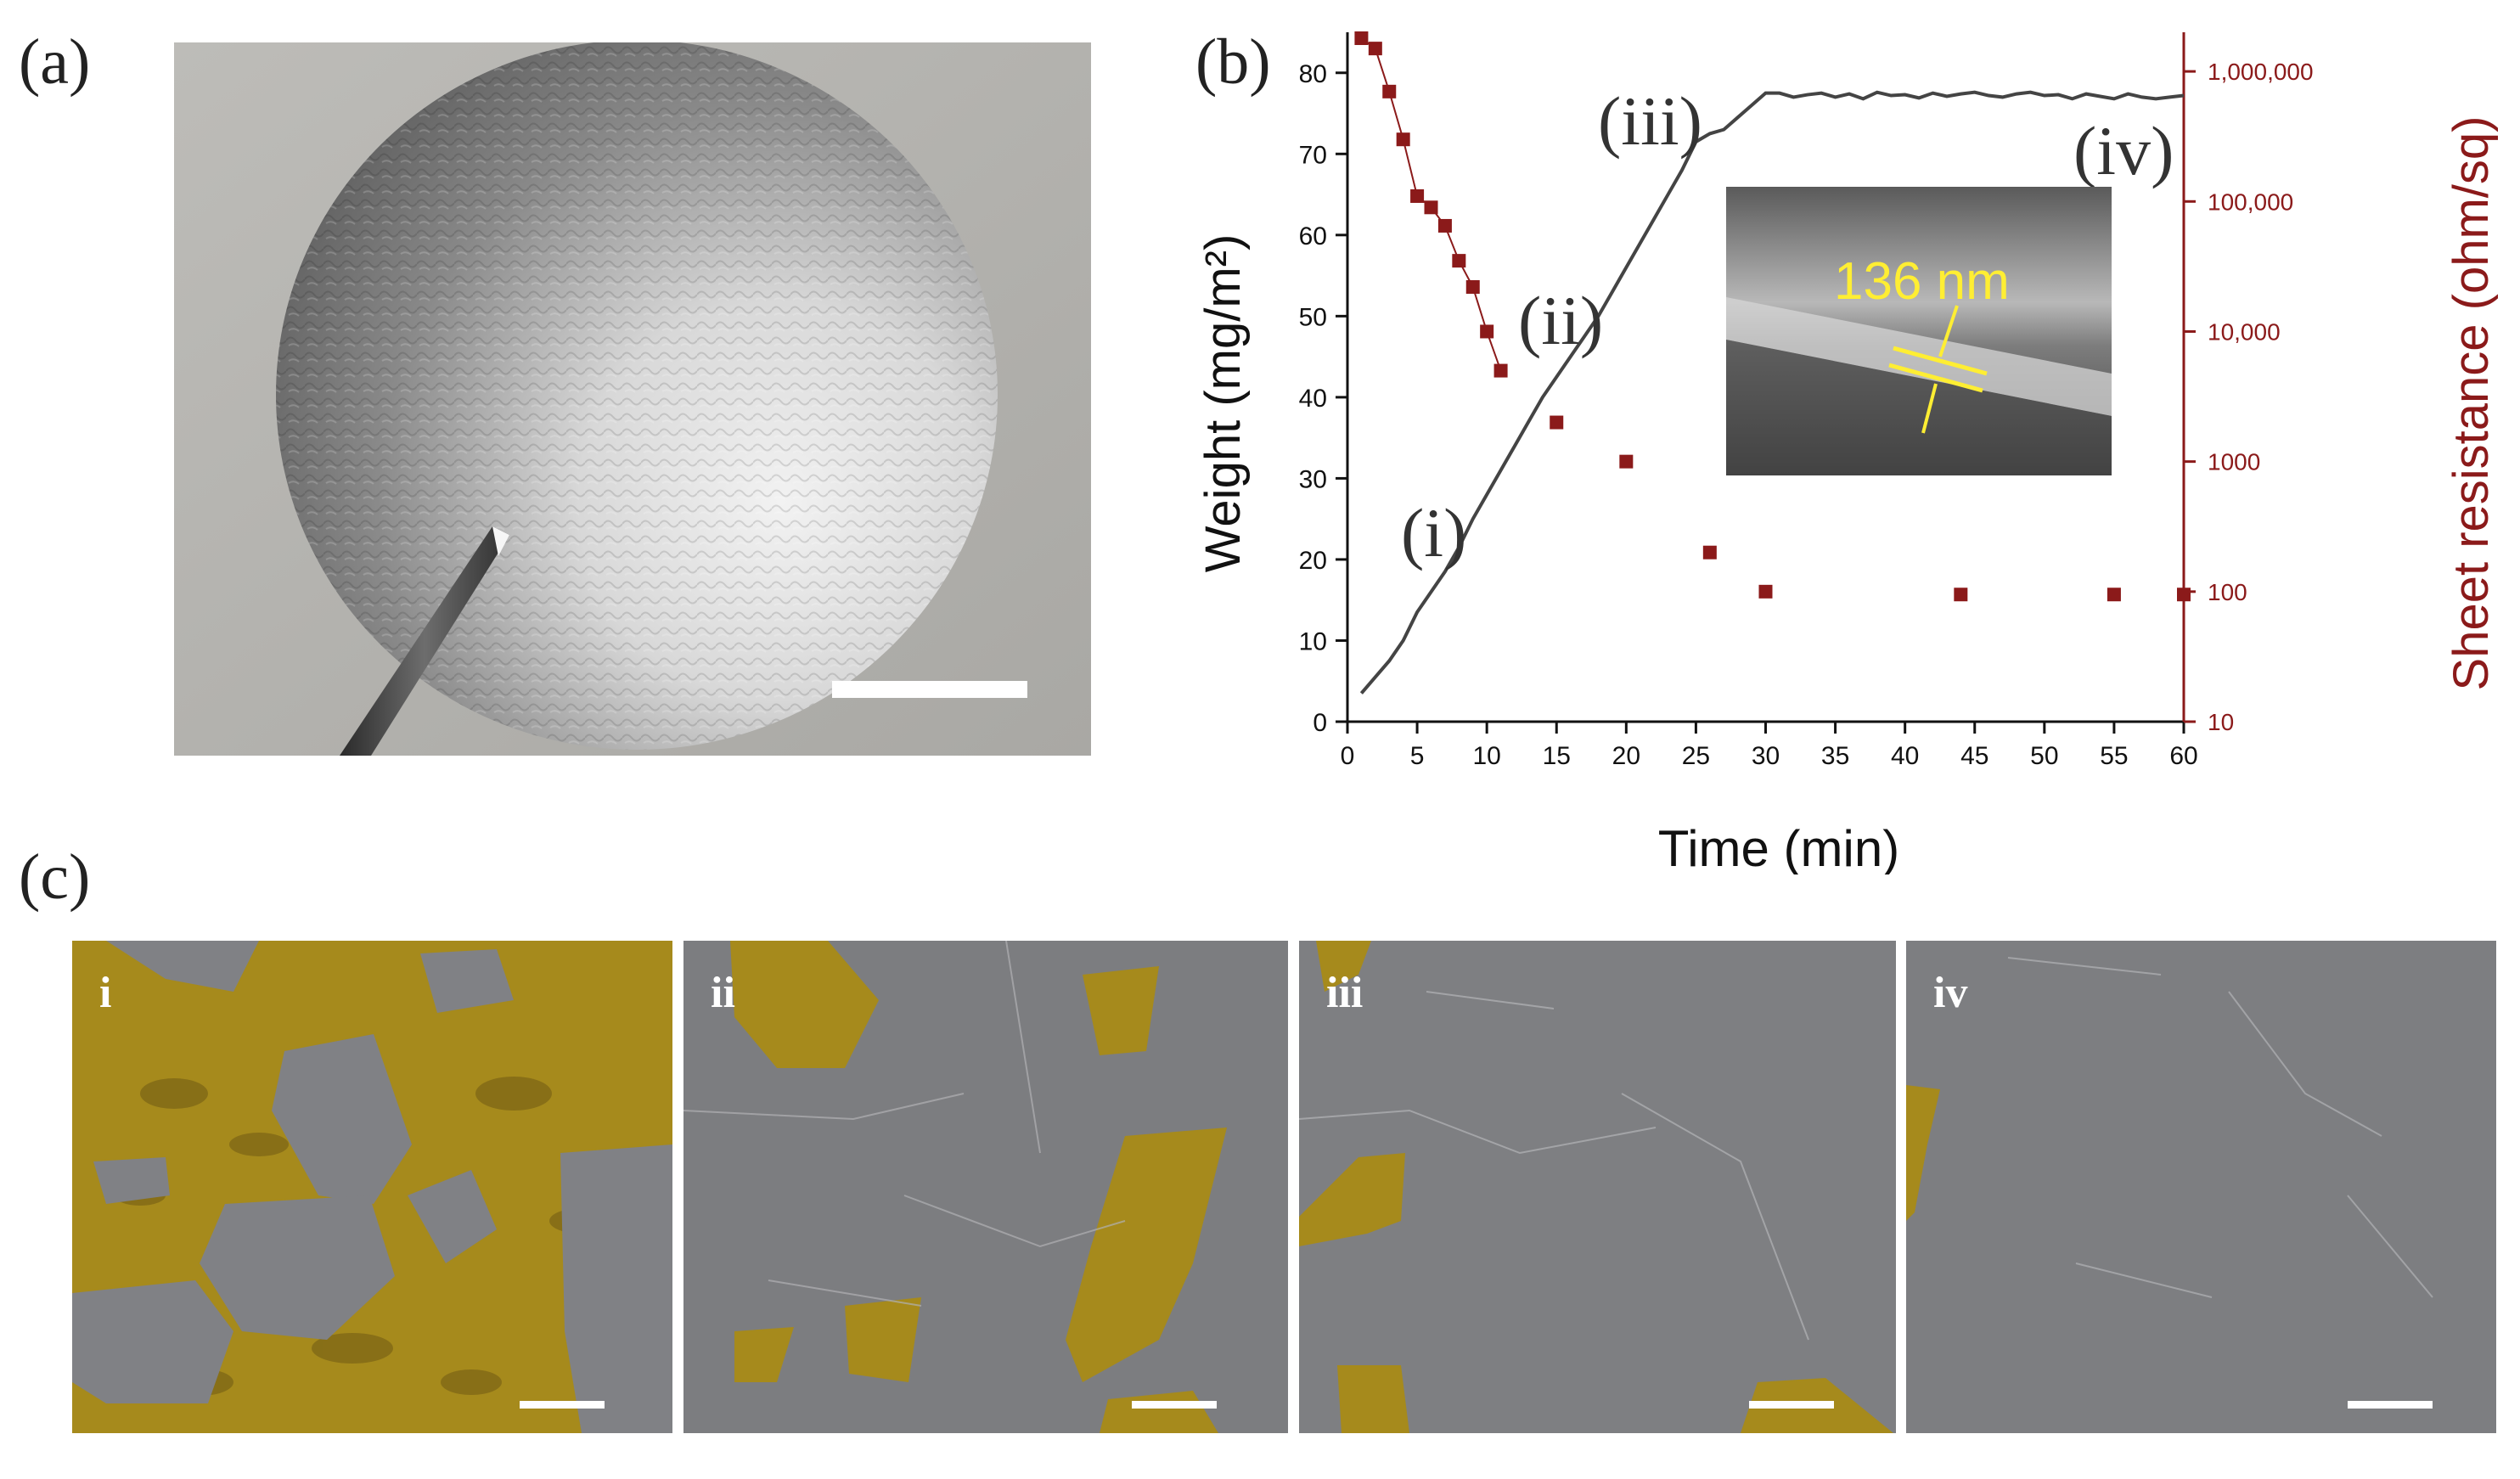 Image resolution: width=2520 pixels, height=1479 pixels. What do you see at coordinates (372, 1187) in the screenshot?
I see `sem-panel-i: i` at bounding box center [372, 1187].